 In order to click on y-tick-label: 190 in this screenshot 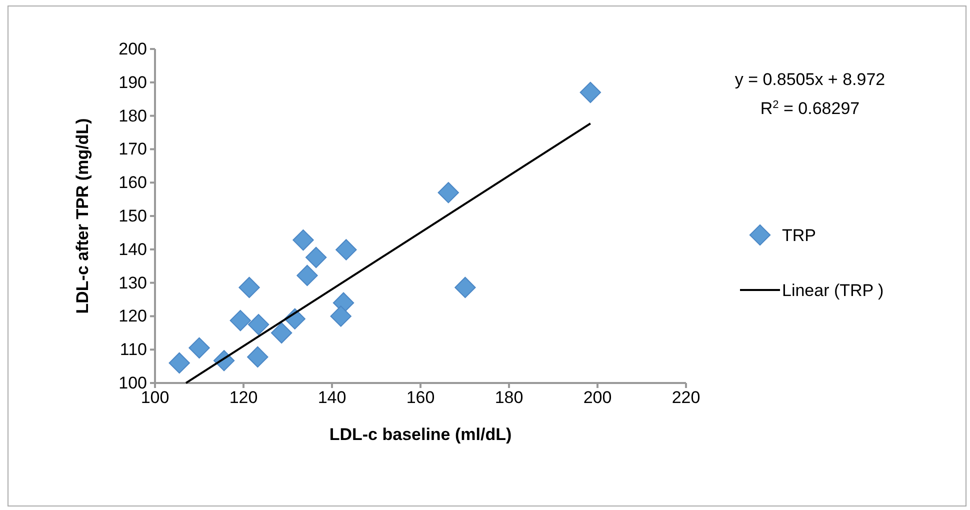, I will do `click(132, 82)`.